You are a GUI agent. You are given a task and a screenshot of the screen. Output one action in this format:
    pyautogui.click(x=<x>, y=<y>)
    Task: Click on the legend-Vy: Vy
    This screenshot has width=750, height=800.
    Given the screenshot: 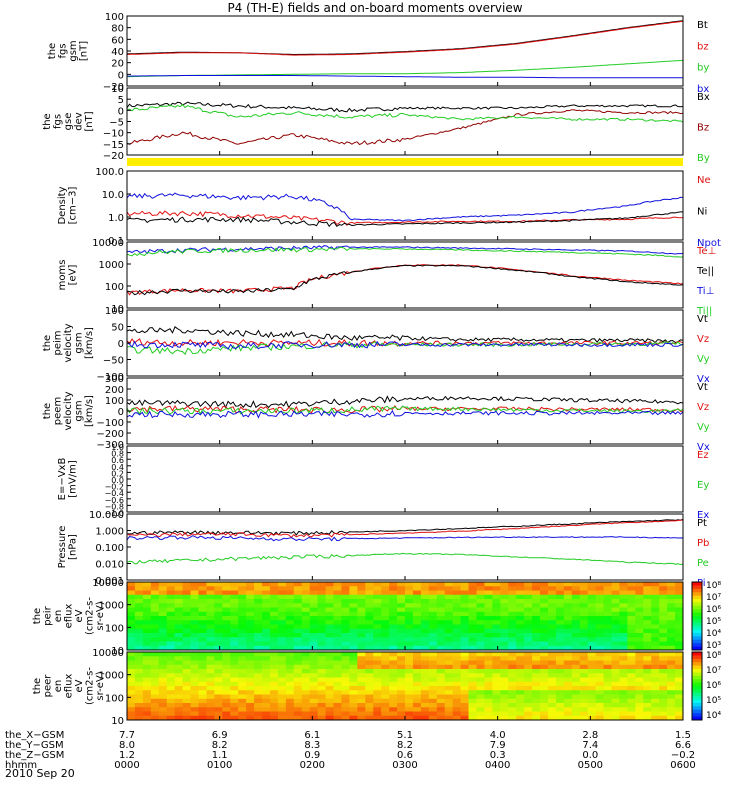 What is the action you would take?
    pyautogui.click(x=703, y=359)
    